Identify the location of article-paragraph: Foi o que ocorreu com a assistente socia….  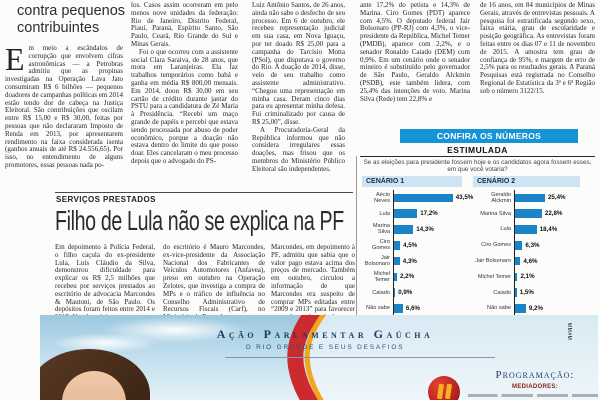
(184, 106).